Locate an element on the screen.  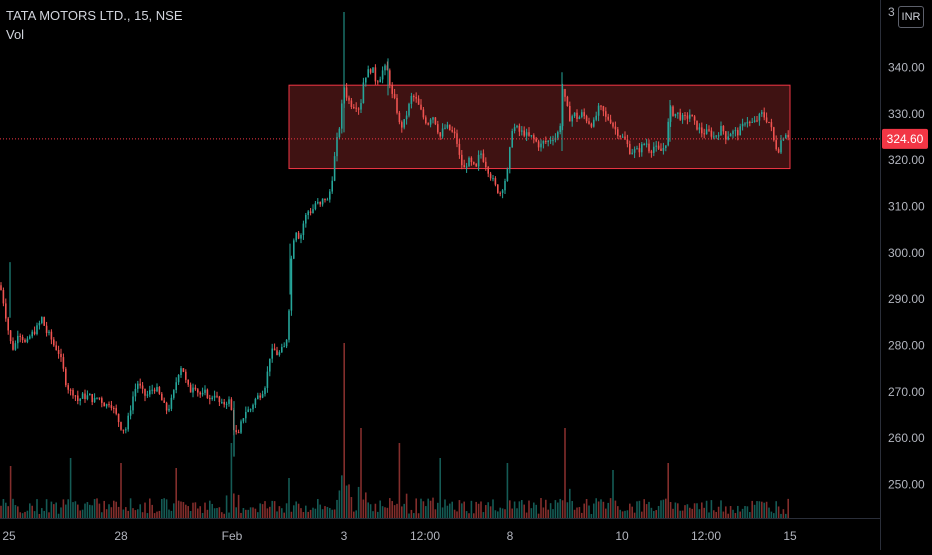
y-tick-label: 290.00 is located at coordinates (906, 299).